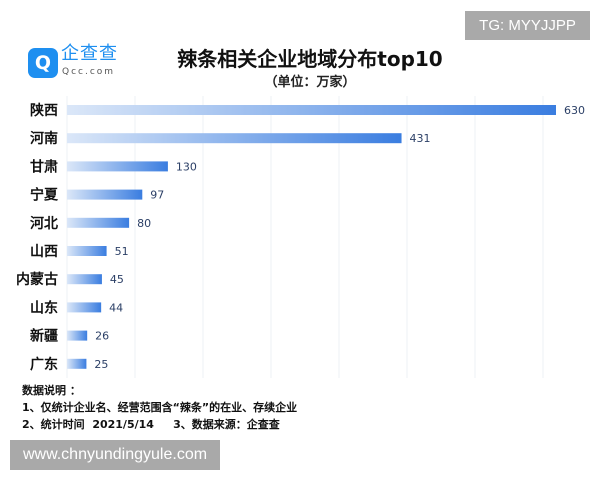  What do you see at coordinates (51, 390) in the screenshot?
I see `notes-heading: 数据说明 ：` at bounding box center [51, 390].